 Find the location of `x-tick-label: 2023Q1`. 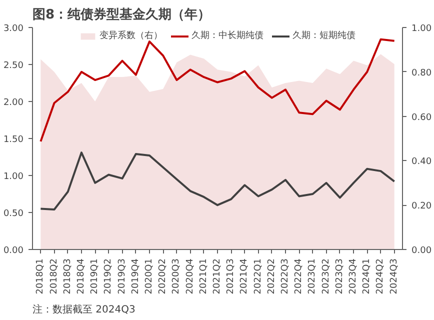

x-tick-label: 2023Q1 is located at coordinates (313, 276).